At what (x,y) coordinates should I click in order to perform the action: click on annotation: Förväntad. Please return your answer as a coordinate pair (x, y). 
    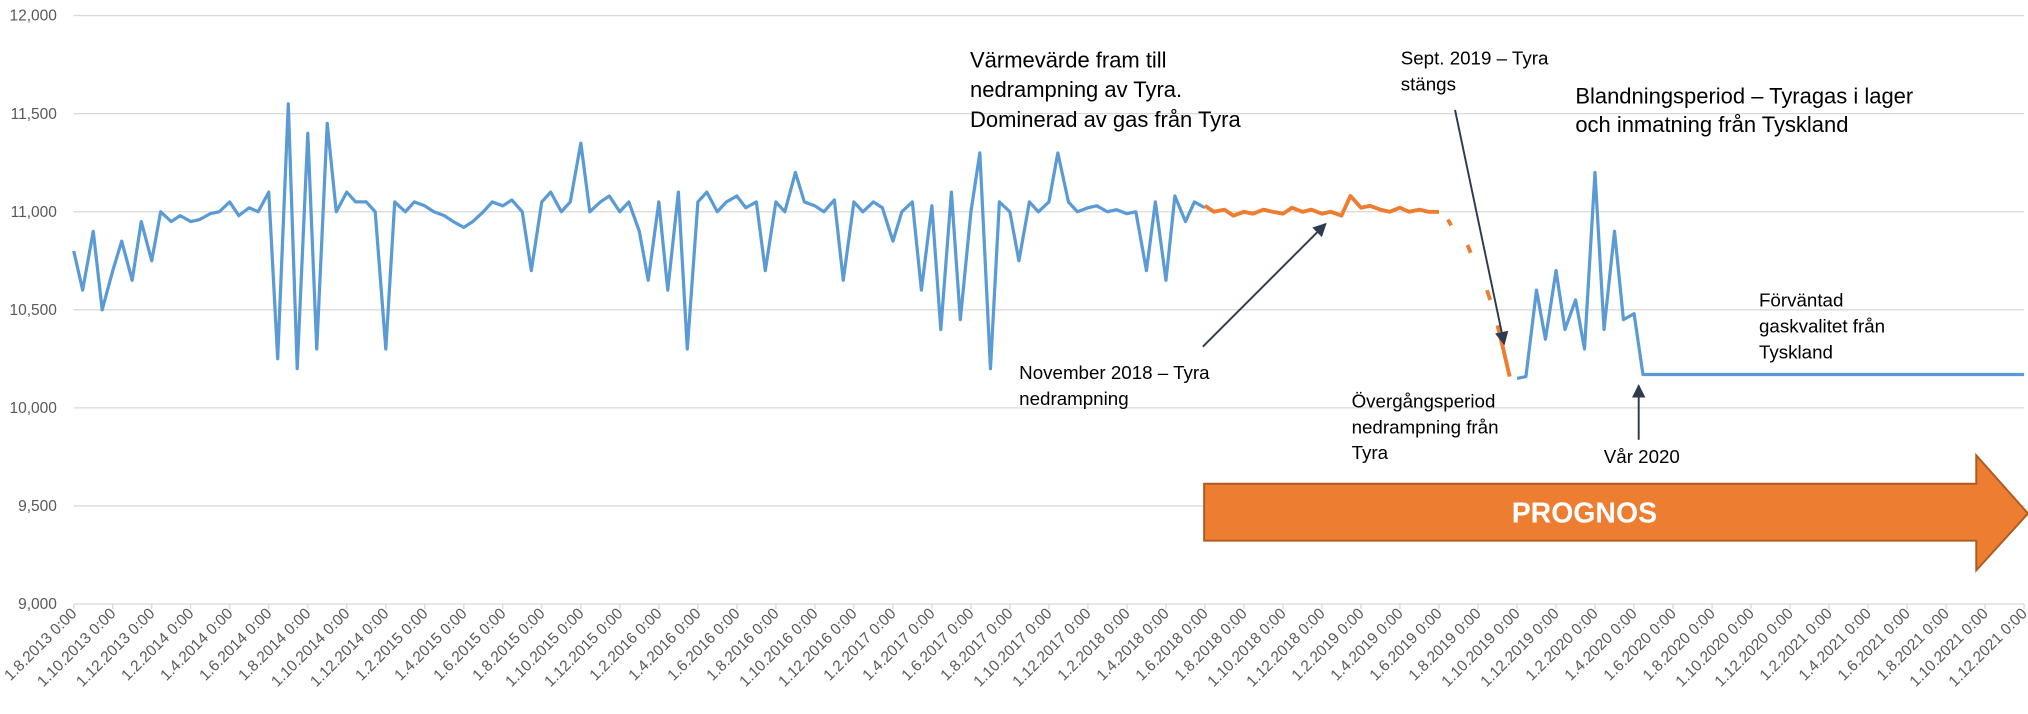
    Looking at the image, I should click on (1801, 300).